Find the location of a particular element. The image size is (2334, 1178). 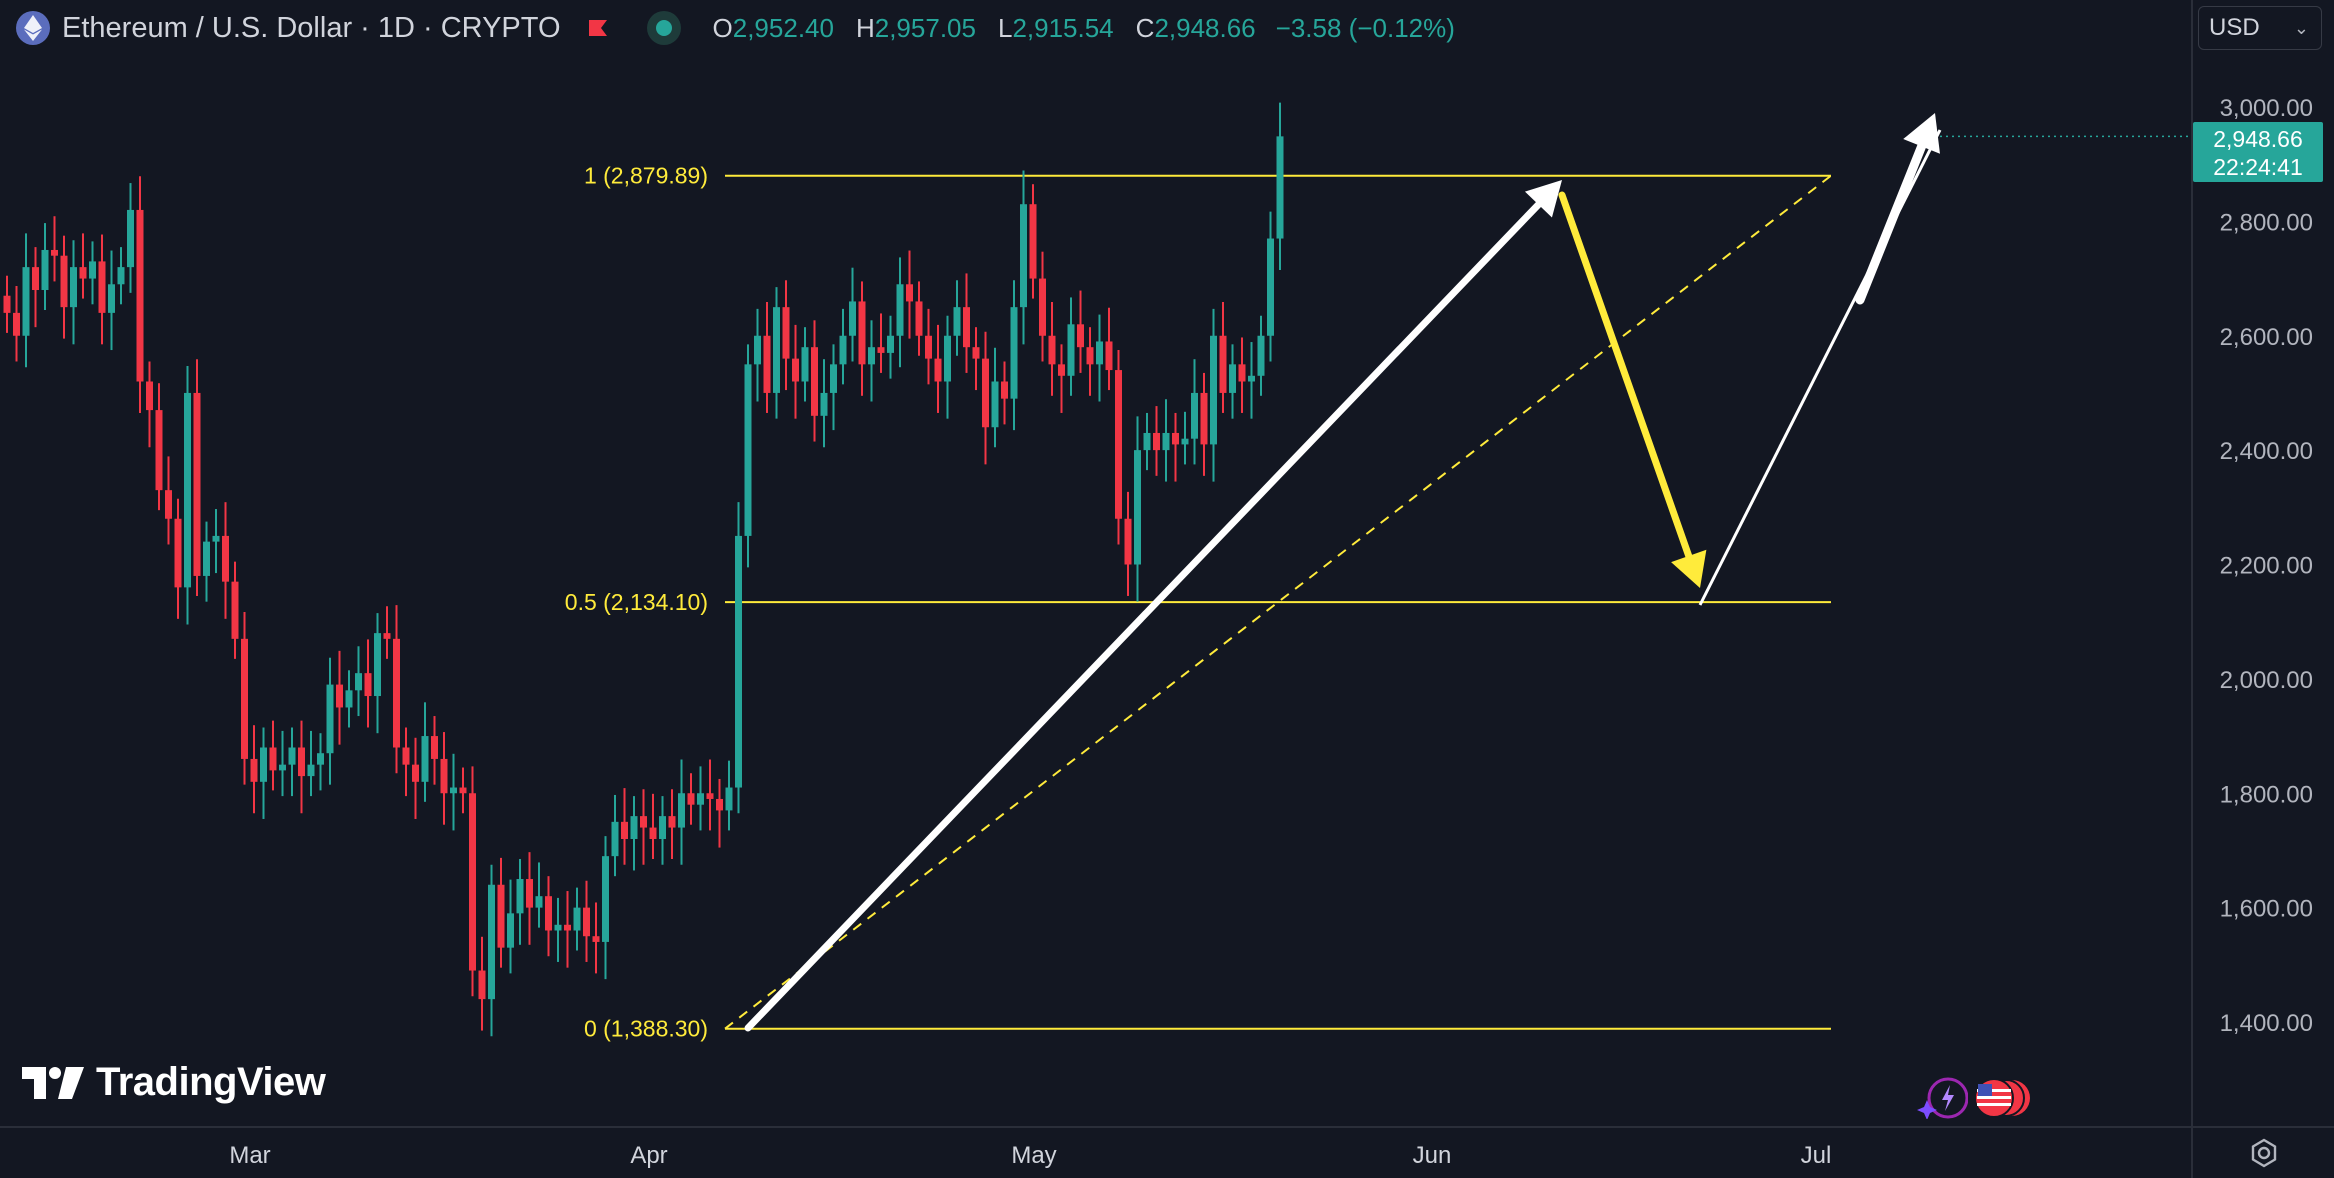

ohlc-value: 2,915.54 is located at coordinates (1063, 27).